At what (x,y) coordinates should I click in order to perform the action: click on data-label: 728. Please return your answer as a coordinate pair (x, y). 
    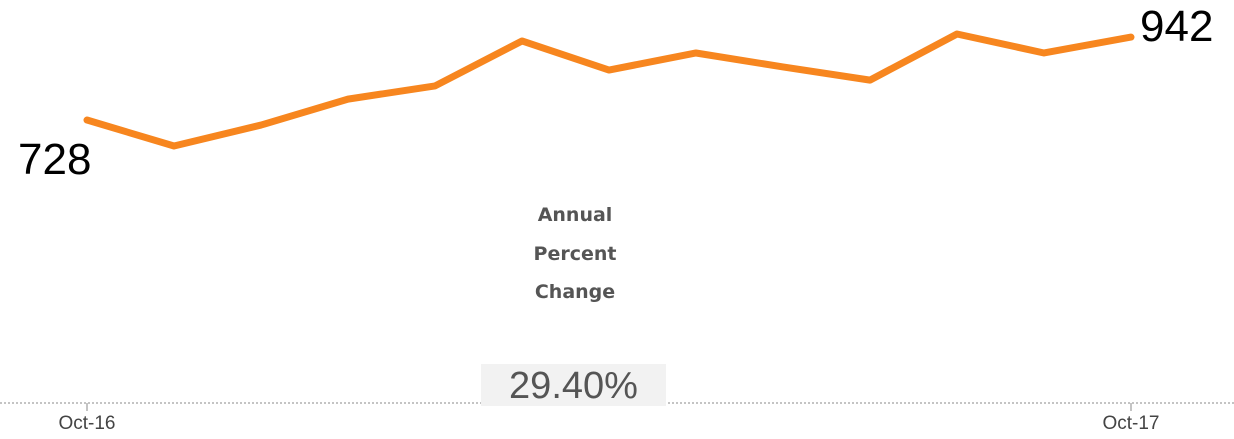
    Looking at the image, I should click on (54, 159).